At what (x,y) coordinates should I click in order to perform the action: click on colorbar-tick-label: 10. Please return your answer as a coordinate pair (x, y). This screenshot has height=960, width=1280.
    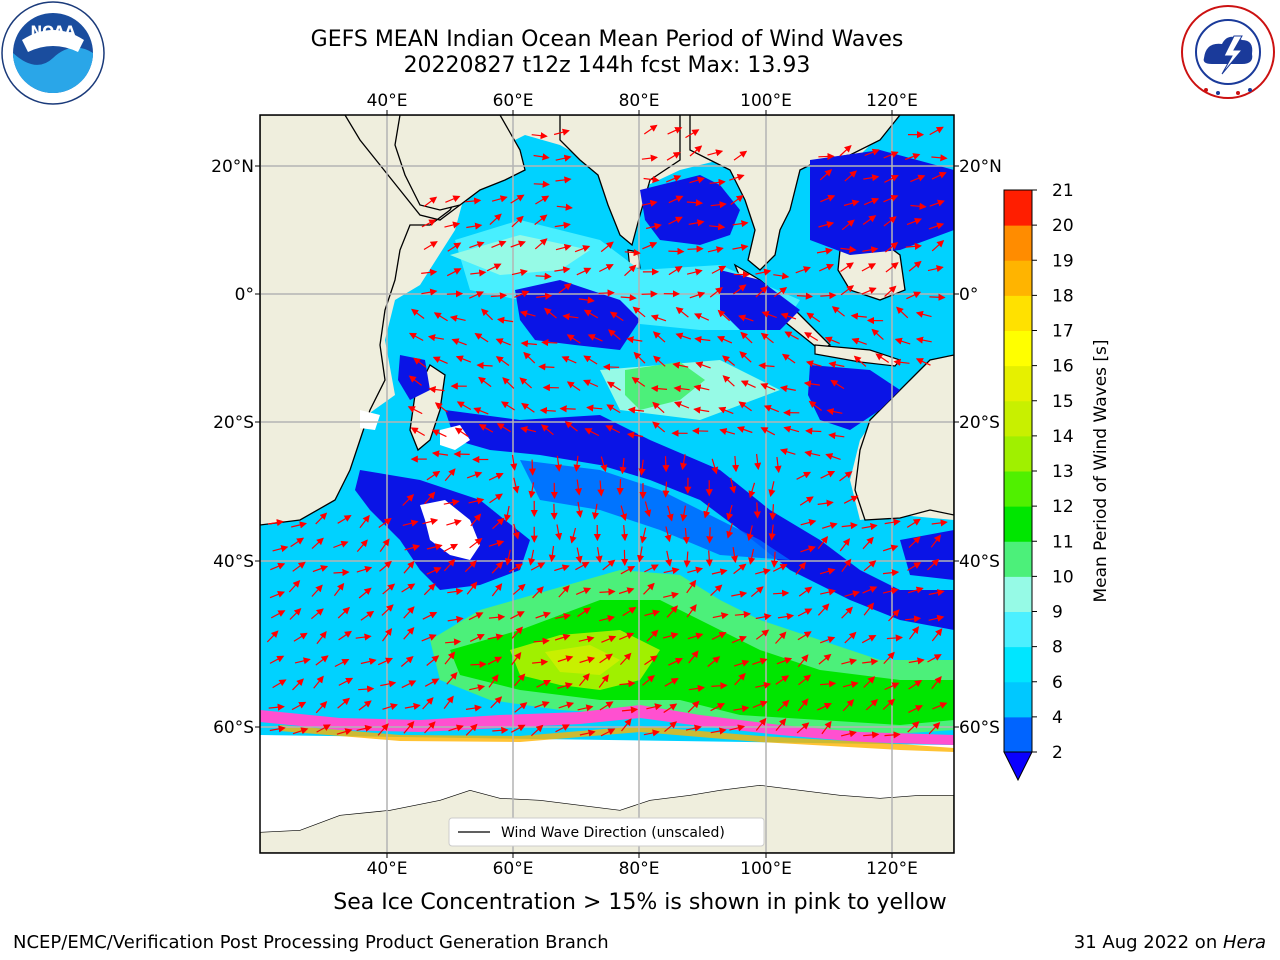
    Looking at the image, I should click on (1063, 577).